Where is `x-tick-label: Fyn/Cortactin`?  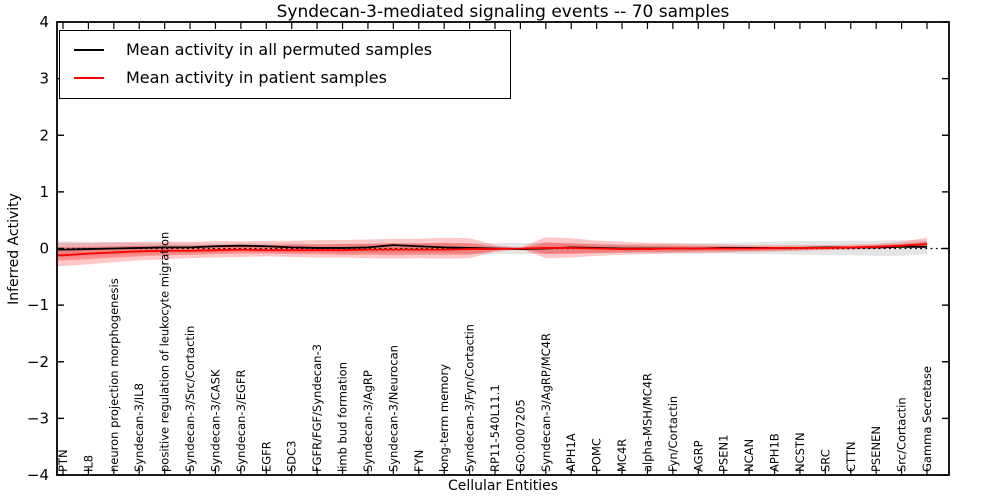 x-tick-label: Fyn/Cortactin is located at coordinates (673, 434).